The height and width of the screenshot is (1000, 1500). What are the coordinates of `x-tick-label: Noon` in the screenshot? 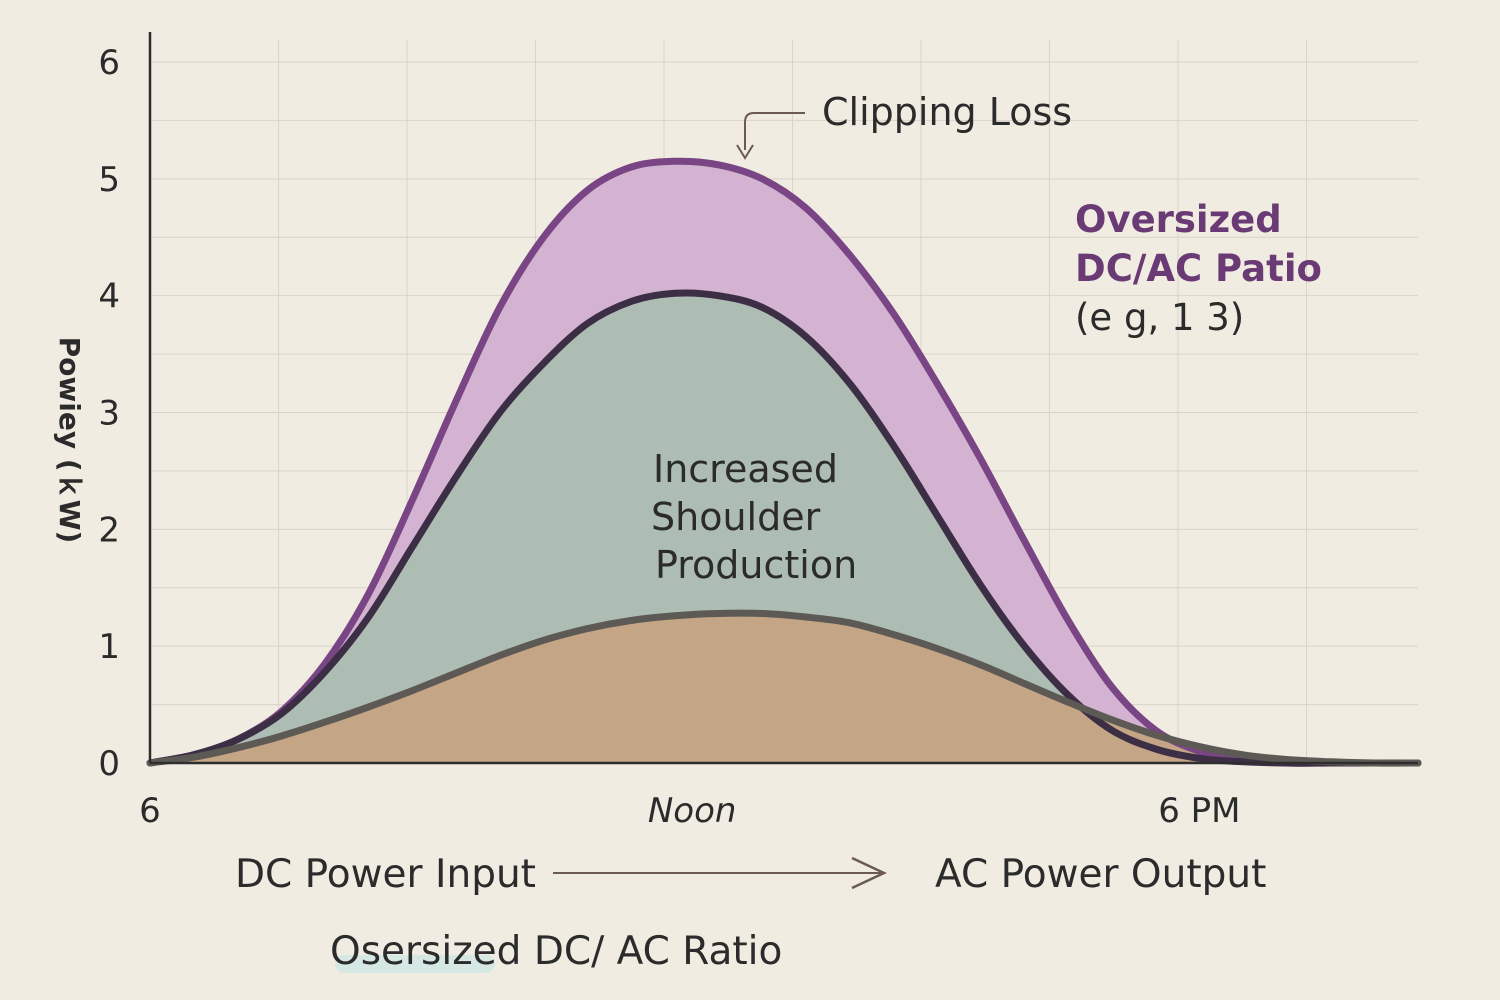 It's located at (692, 811).